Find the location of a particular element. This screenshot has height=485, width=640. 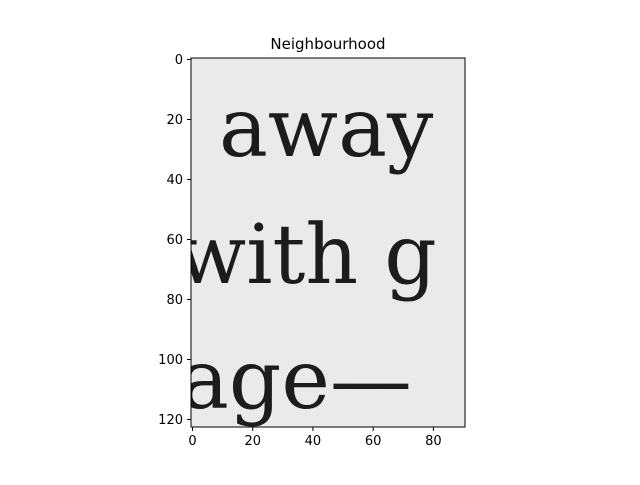

image-text-line-3: age— is located at coordinates (296, 380).